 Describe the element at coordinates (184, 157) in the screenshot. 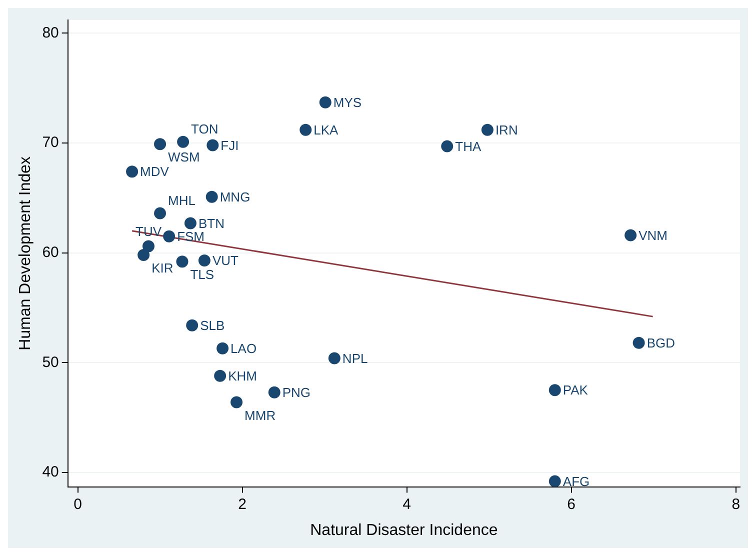

I see `data-label: WSM` at that location.